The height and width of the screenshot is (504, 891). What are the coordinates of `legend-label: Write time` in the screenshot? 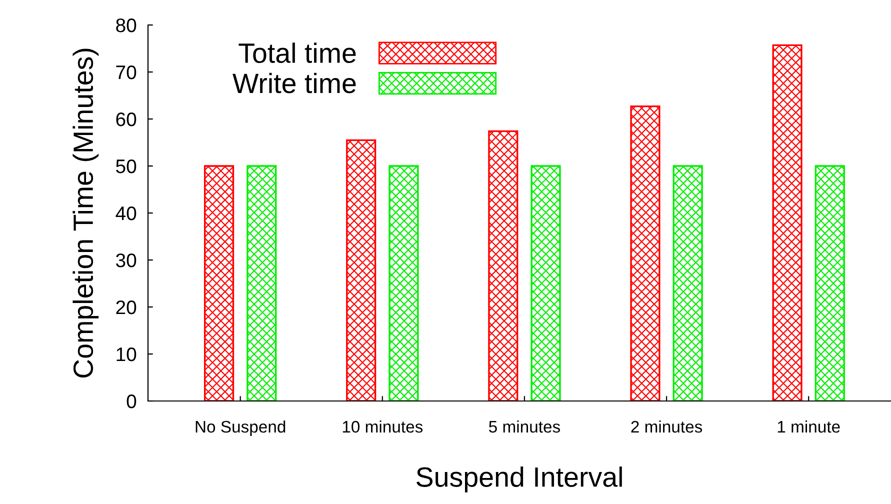 It's located at (294, 83).